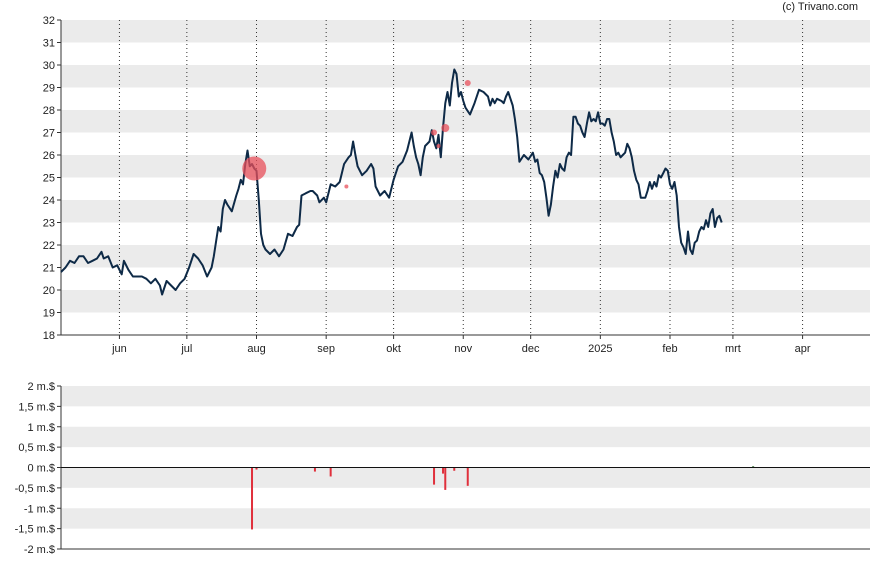 The height and width of the screenshot is (570, 888). Describe the element at coordinates (39, 509) in the screenshot. I see `volume-y-tick-label: -1 m.$` at that location.